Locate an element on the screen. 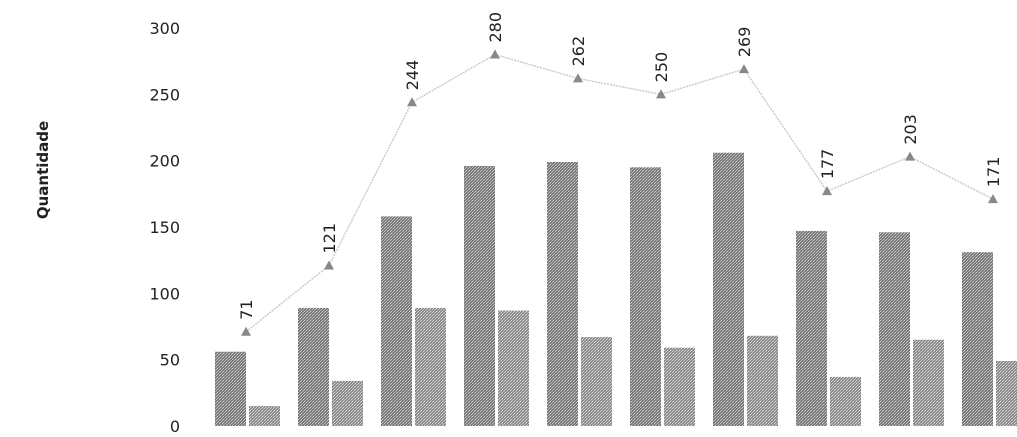 This screenshot has width=1017, height=437. y-tick-label: 150 is located at coordinates (164, 227).